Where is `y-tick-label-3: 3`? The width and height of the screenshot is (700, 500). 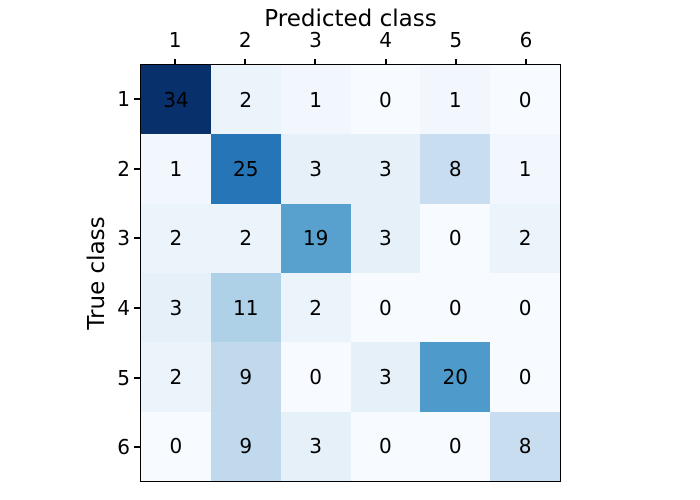 y-tick-label-3: 3 is located at coordinates (123, 238).